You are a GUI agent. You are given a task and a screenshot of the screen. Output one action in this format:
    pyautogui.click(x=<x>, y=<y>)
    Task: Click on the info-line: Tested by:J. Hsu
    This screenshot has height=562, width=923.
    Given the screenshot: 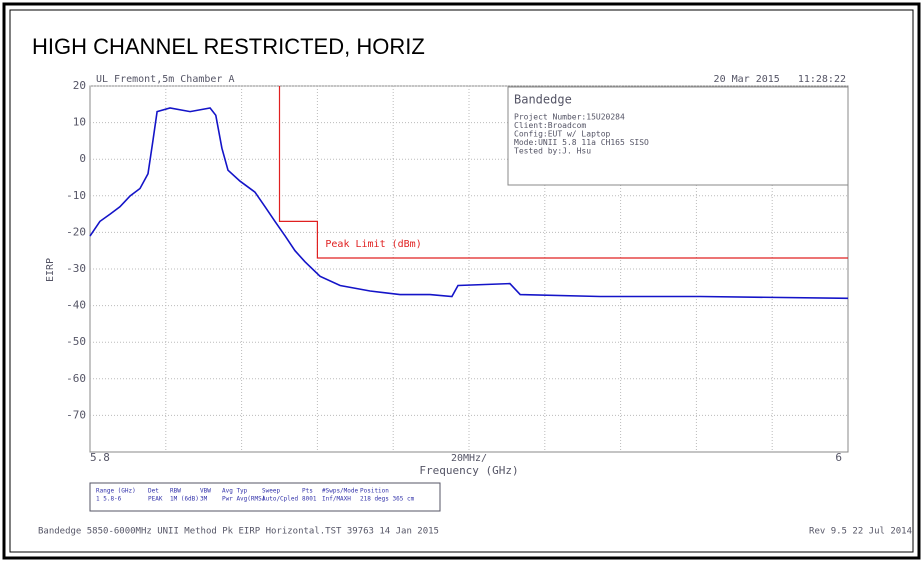 What is the action you would take?
    pyautogui.click(x=552, y=151)
    